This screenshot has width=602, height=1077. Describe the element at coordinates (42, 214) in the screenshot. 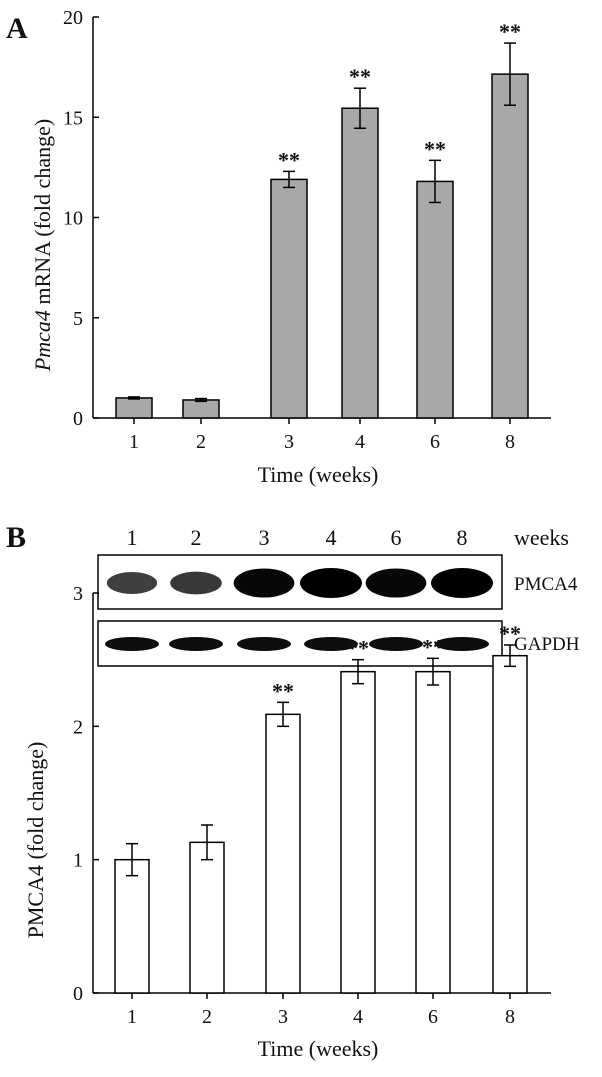

I see `chart-a-ylabel-rest: mRNA (fold change)` at that location.